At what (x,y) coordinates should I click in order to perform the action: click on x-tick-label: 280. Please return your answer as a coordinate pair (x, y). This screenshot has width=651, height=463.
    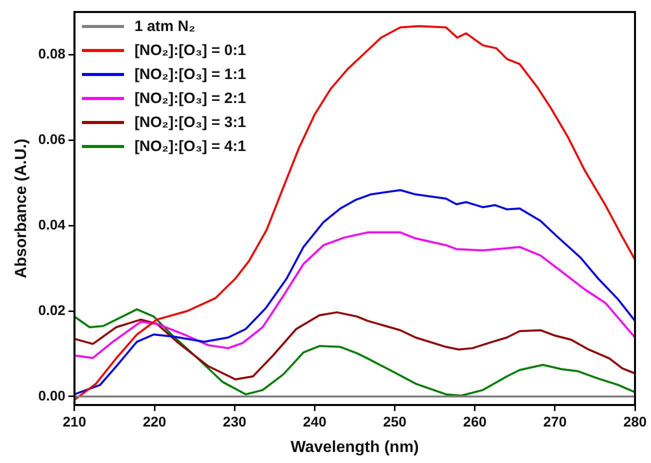
    Looking at the image, I should click on (635, 421).